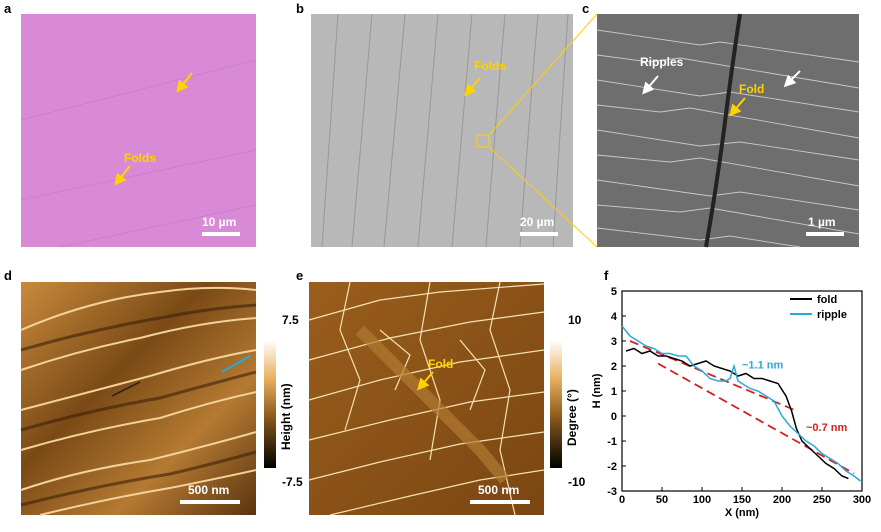 The width and height of the screenshot is (881, 532). Describe the element at coordinates (290, 320) in the screenshot. I see `colorbar-d-max: 7.5` at that location.